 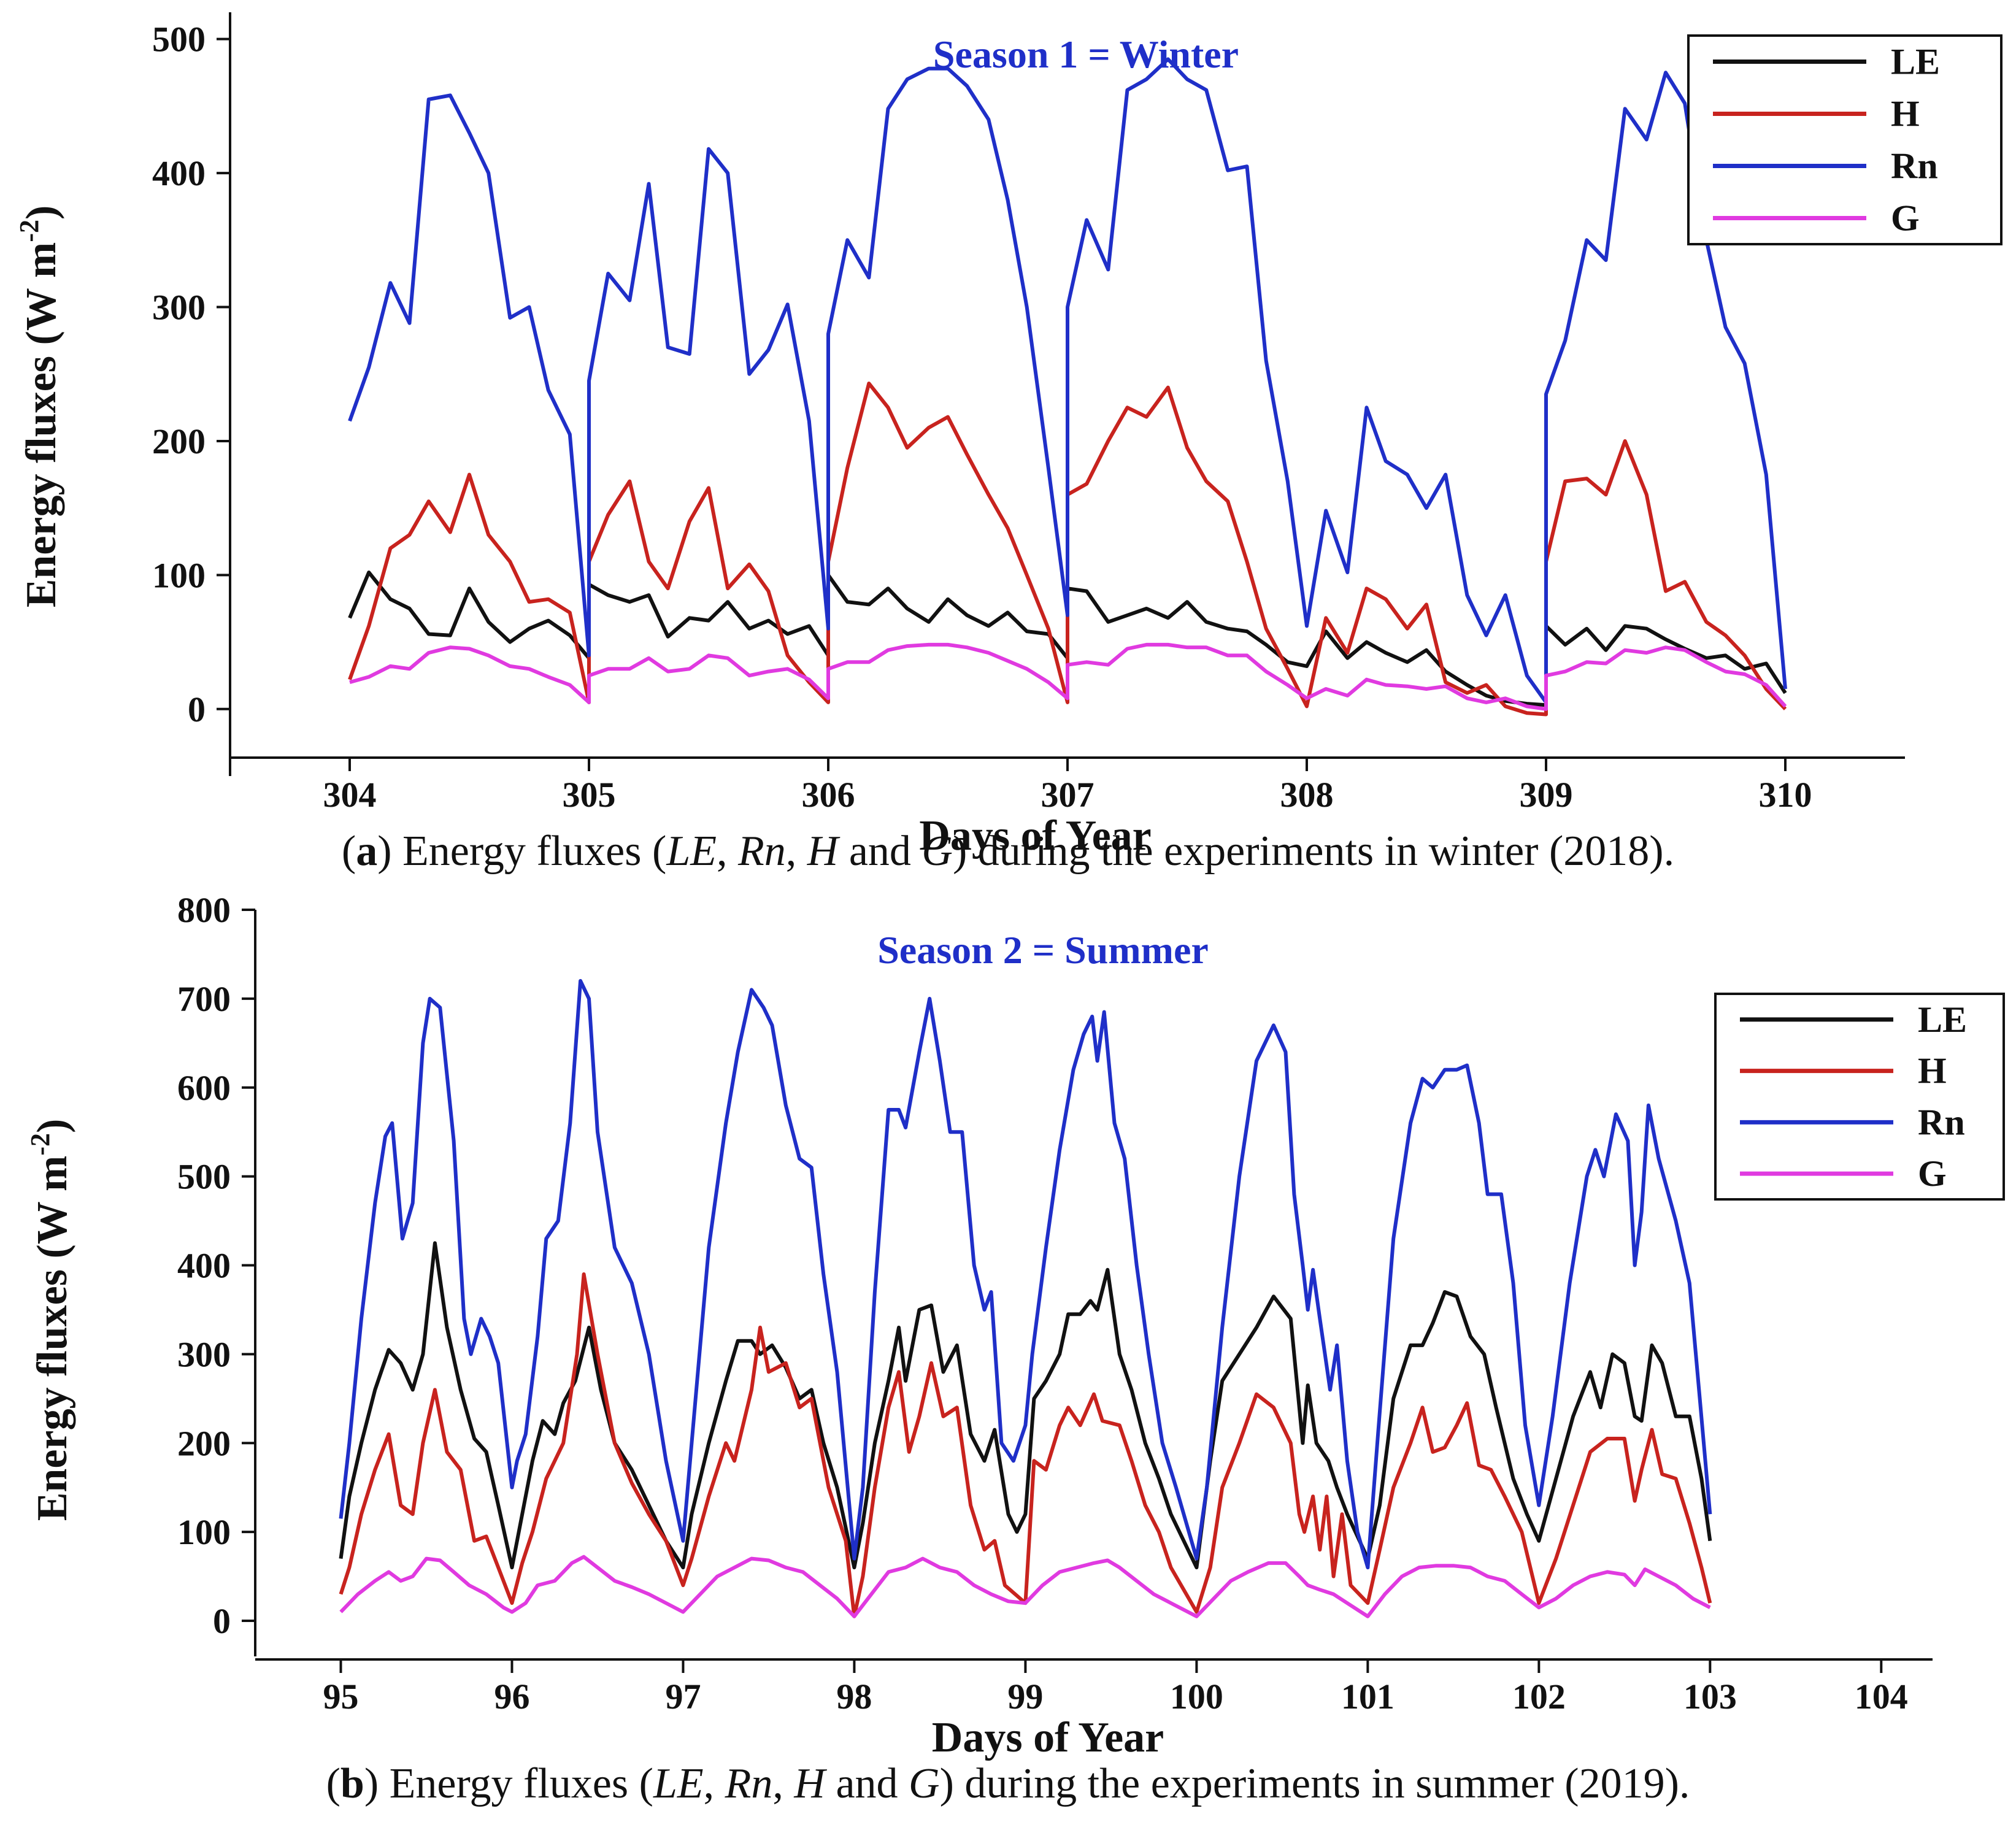 I want to click on x-tick-label: 96, so click(x=512, y=1697).